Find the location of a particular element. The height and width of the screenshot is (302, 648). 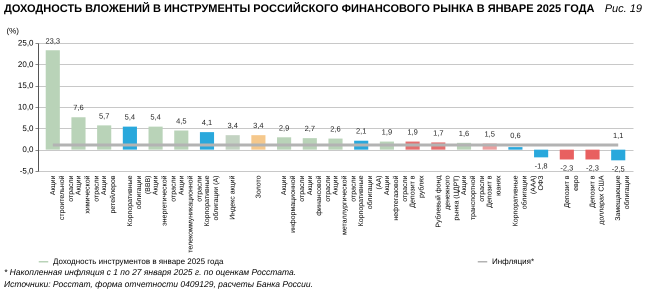

y-tick-label: 15,0 is located at coordinates (26, 85).